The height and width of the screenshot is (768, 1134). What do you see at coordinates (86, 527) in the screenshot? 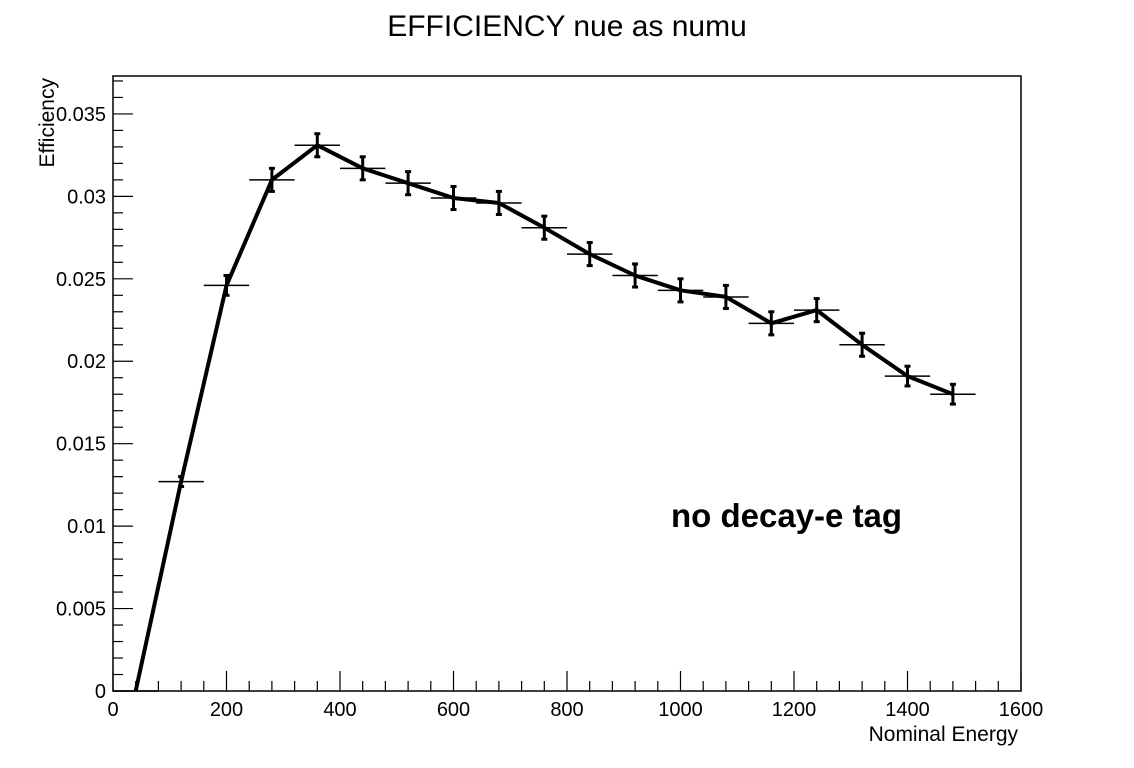
I see `y-tick-label: 0.01` at bounding box center [86, 527].